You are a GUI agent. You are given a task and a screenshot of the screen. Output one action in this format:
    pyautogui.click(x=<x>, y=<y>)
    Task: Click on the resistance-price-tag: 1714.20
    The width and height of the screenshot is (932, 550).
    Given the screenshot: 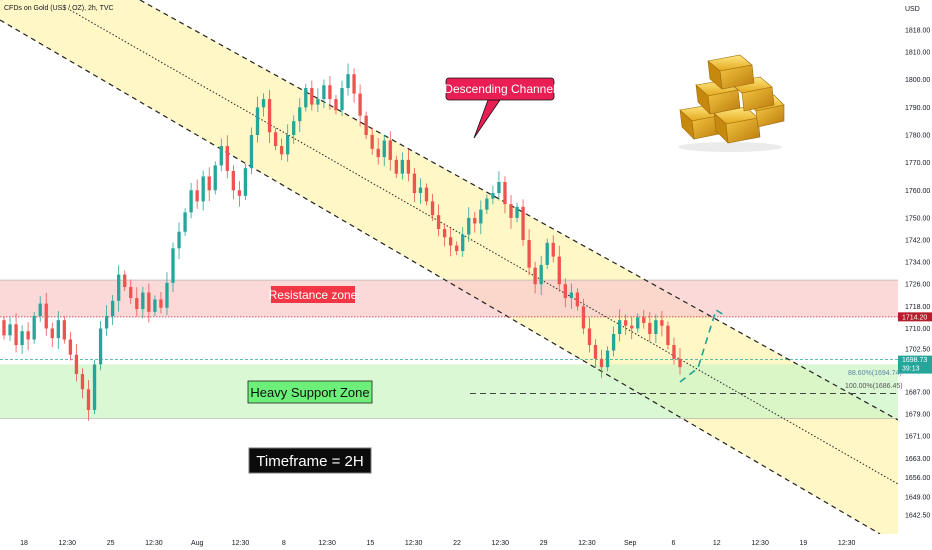 What is the action you would take?
    pyautogui.click(x=915, y=317)
    